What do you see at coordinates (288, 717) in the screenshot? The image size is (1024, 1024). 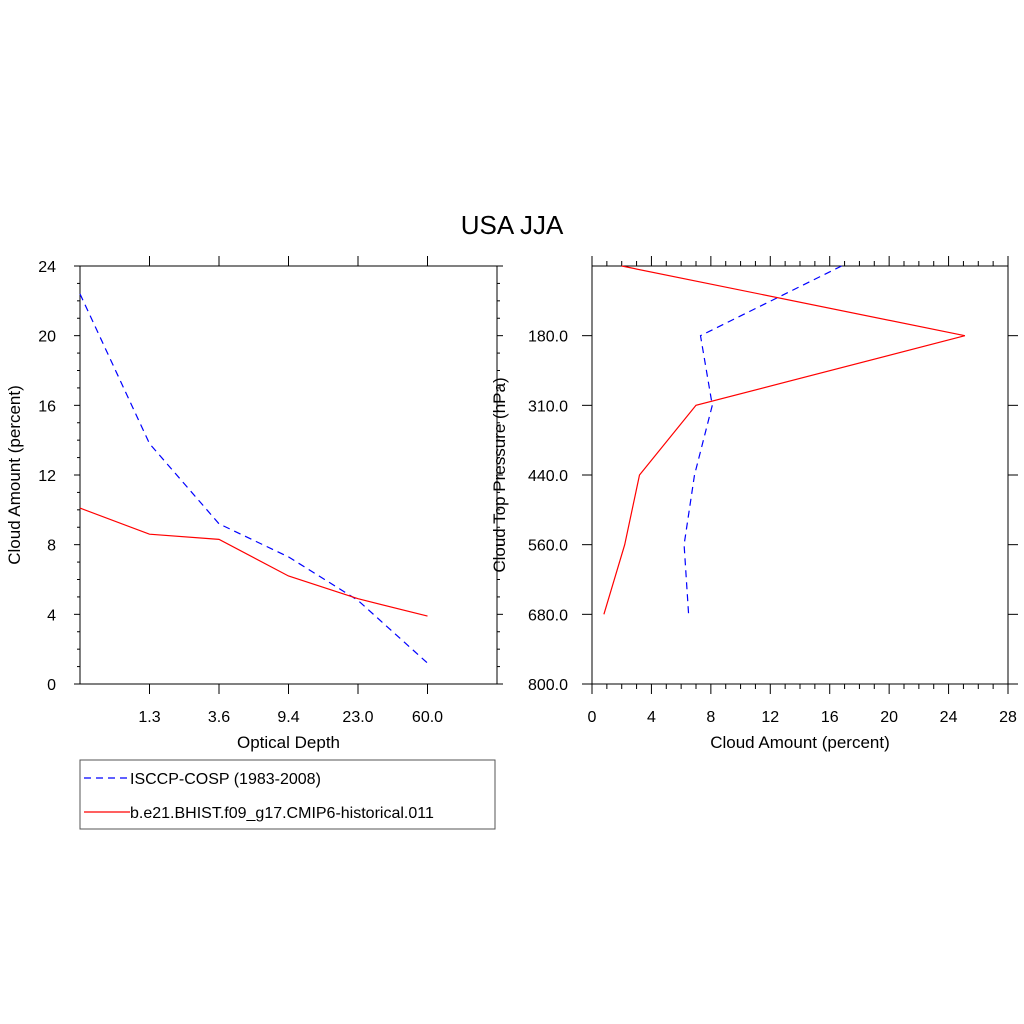 I see `x-tick-label: 9.4` at bounding box center [288, 717].